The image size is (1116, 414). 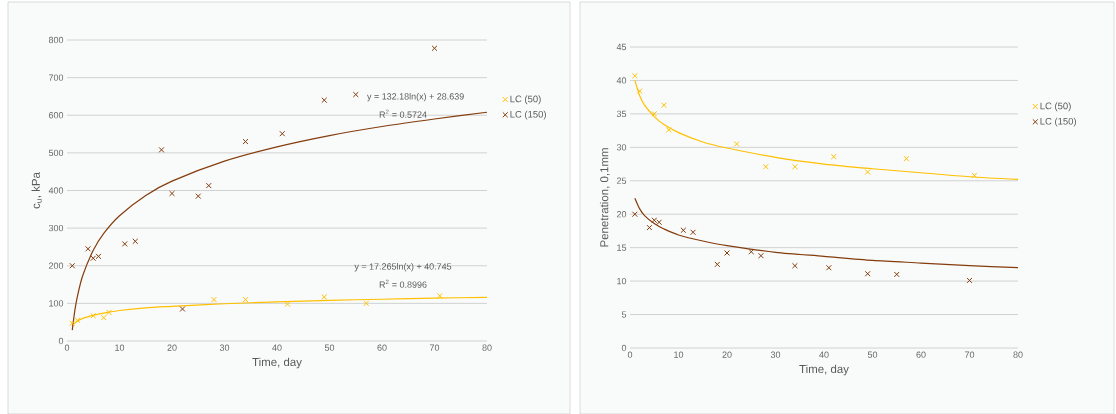 I want to click on y-tick-label: 700, so click(x=56, y=77).